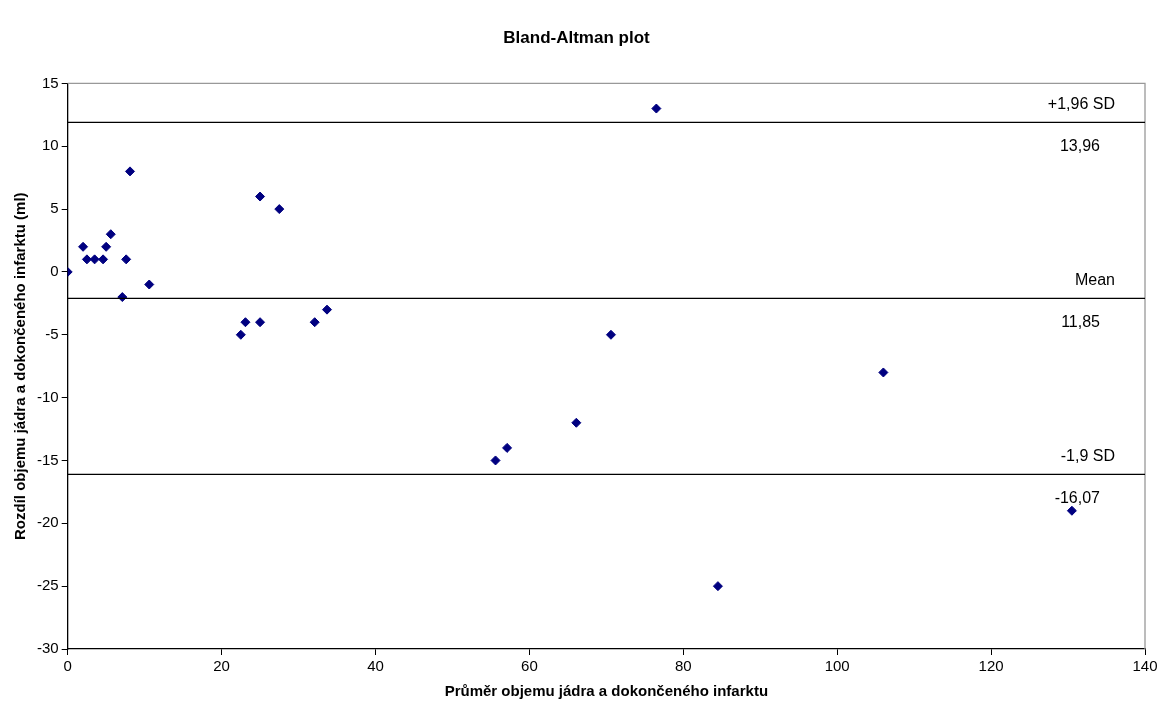 The image size is (1173, 713). I want to click on chart-title: Bland-Altman plot, so click(577, 37).